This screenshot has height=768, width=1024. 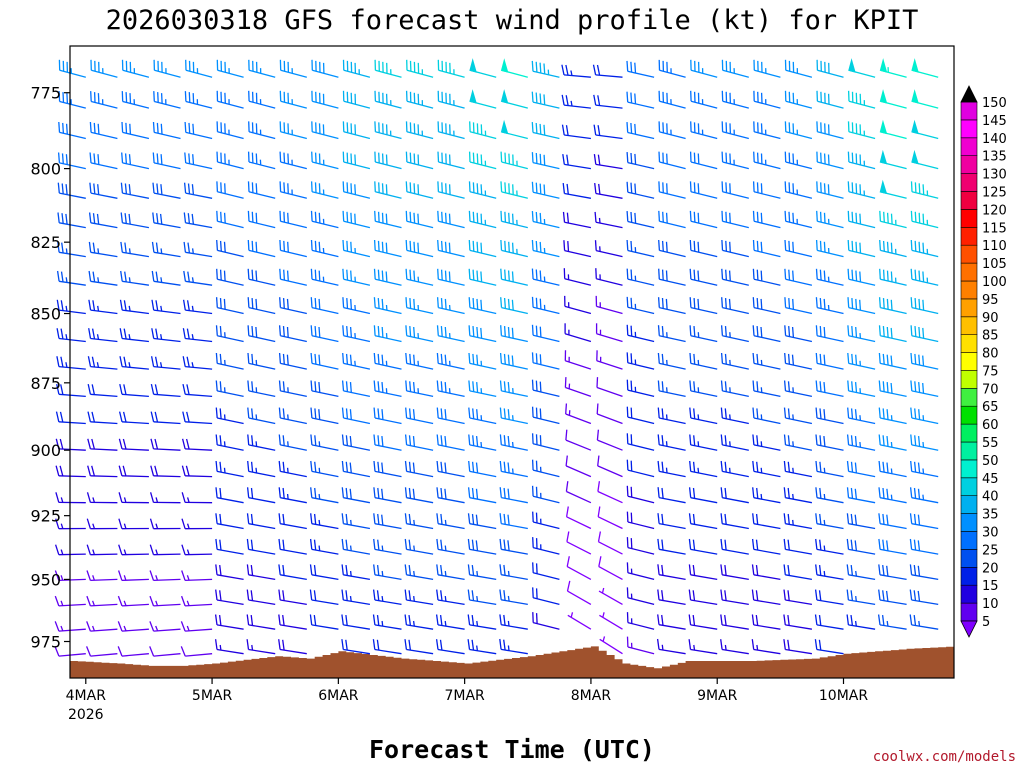 I want to click on colorbar-tick-label: 60, so click(x=990, y=425).